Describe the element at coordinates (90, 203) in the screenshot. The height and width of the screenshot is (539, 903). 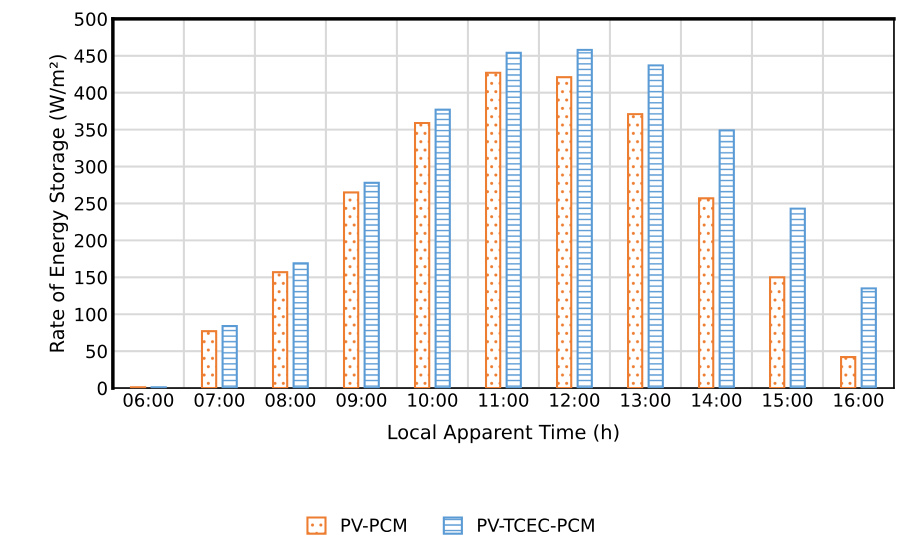
I see `y-tick-label: 250` at that location.